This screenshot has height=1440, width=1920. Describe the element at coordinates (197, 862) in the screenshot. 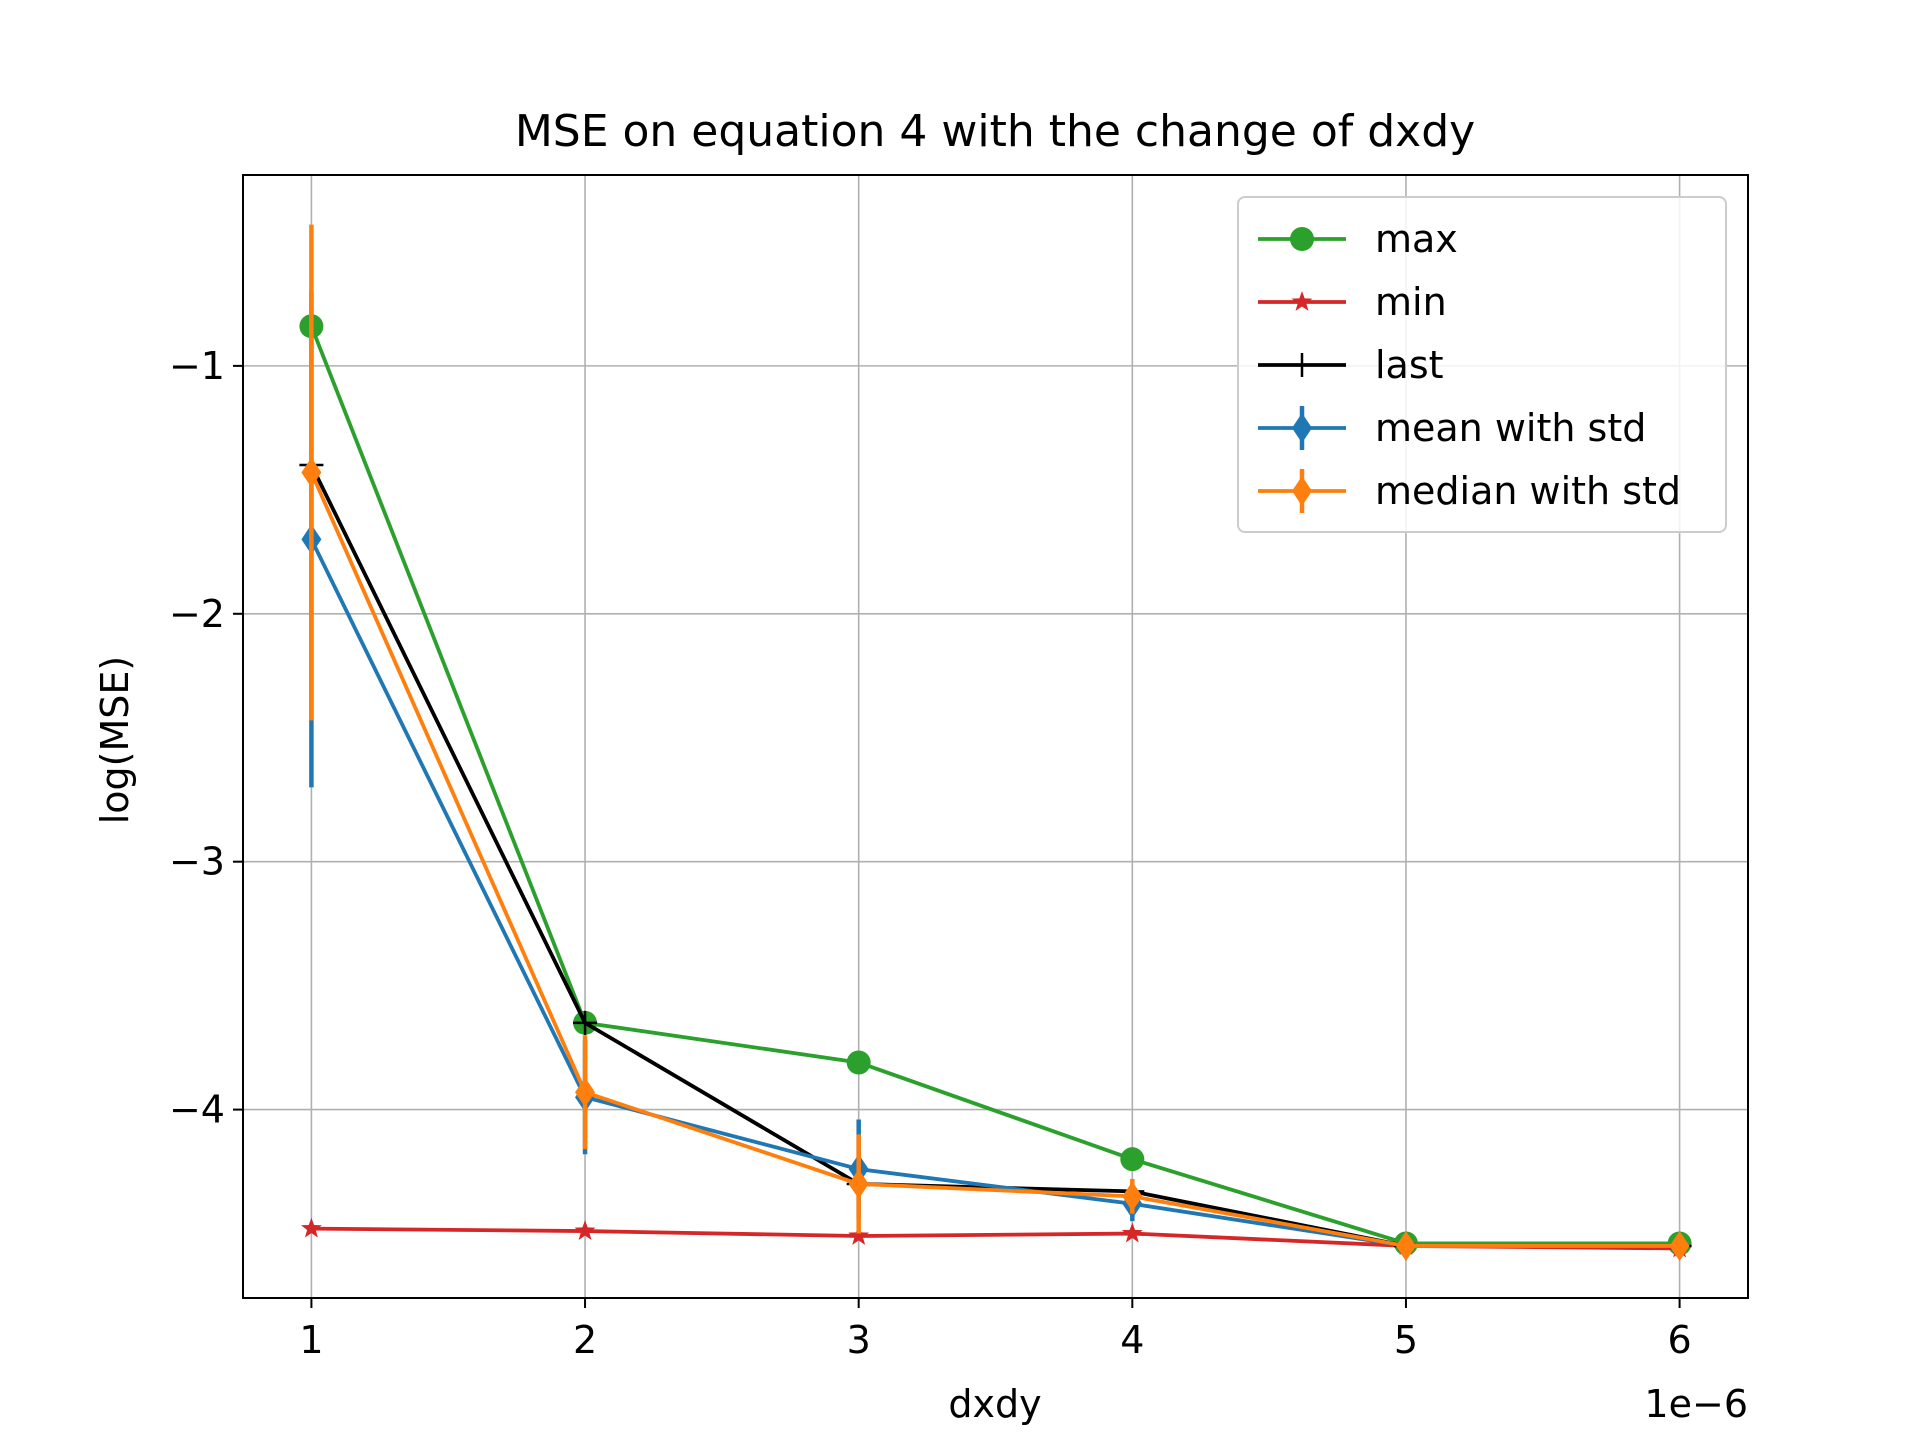

I see `y-tick-label: −3` at that location.